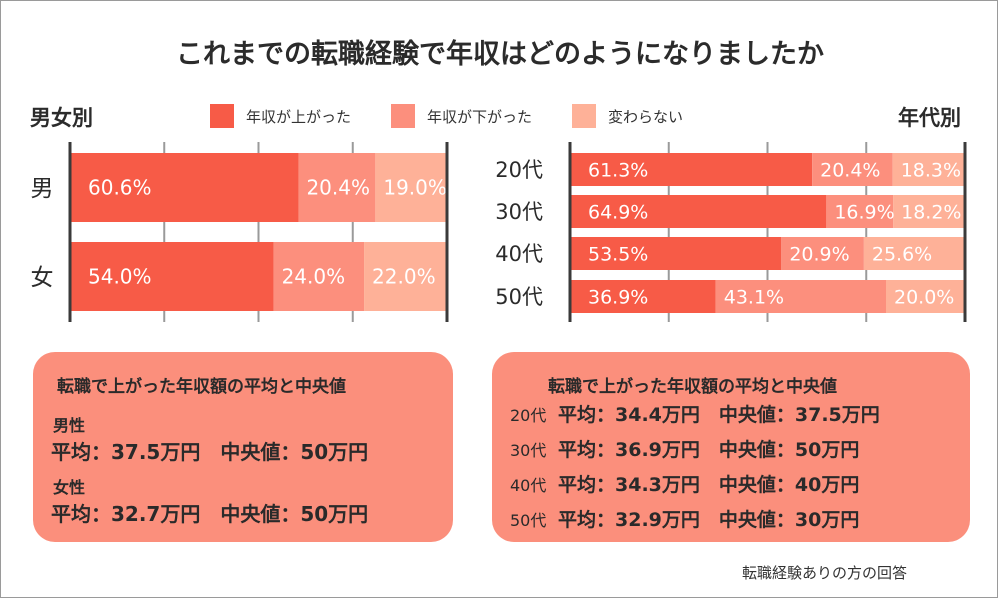 Image resolution: width=1000 pixels, height=600 pixels. What do you see at coordinates (902, 254) in the screenshot?
I see `value-label-40代-2: 25.6%` at bounding box center [902, 254].